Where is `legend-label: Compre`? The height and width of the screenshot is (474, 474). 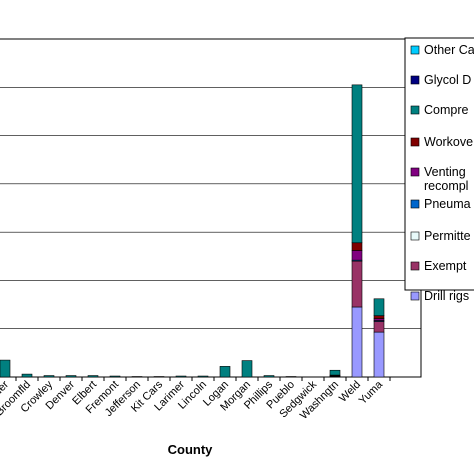
legend-label: Compre is located at coordinates (446, 110).